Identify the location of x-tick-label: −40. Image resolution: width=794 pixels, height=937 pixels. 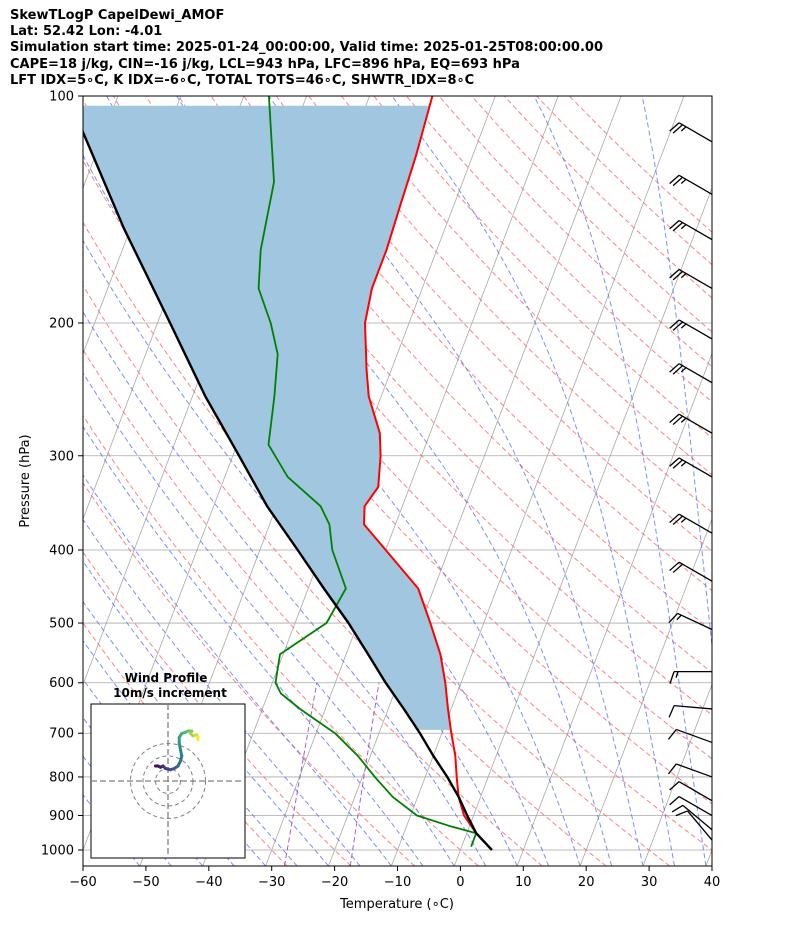
(208, 882).